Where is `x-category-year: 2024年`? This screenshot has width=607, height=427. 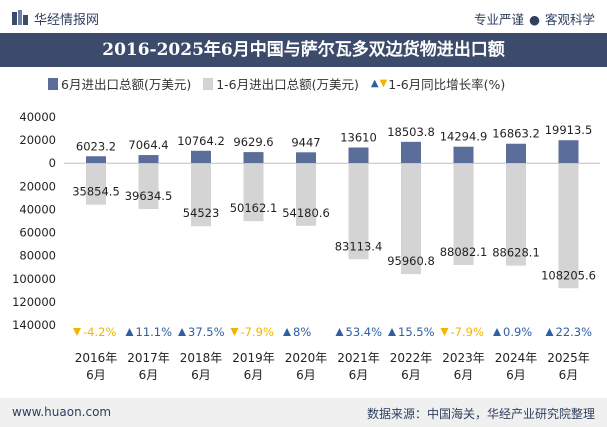 x-category-year: 2024年 is located at coordinates (516, 358).